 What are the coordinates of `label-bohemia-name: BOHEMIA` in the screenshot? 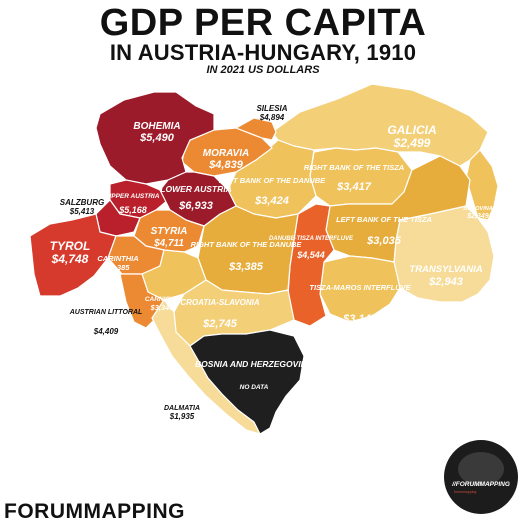 It's located at (156, 126).